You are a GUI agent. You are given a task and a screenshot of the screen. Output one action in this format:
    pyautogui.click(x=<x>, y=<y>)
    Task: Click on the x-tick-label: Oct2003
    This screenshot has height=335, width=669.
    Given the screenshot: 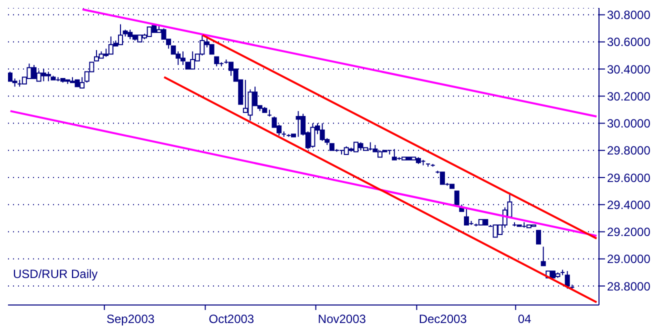 What is the action you would take?
    pyautogui.click(x=231, y=319)
    